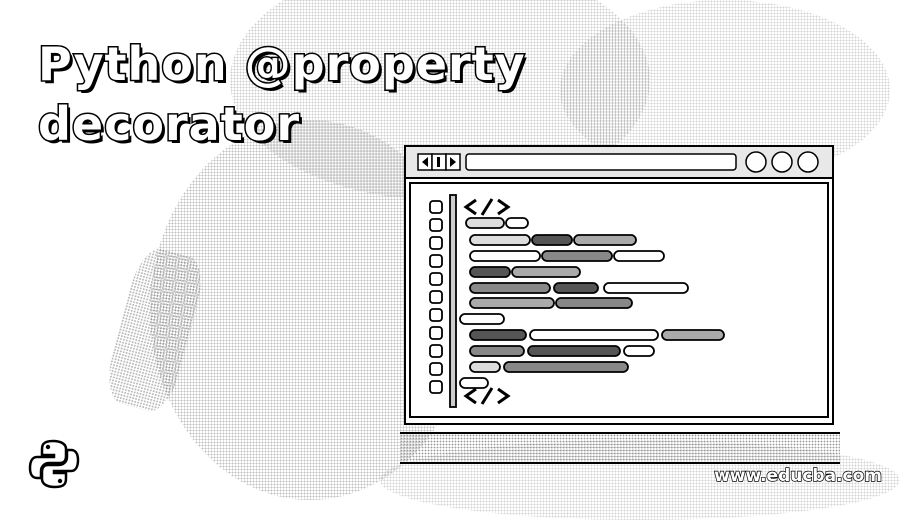 This screenshot has width=900, height=520. I want to click on maximize-circle-icon, so click(782, 162).